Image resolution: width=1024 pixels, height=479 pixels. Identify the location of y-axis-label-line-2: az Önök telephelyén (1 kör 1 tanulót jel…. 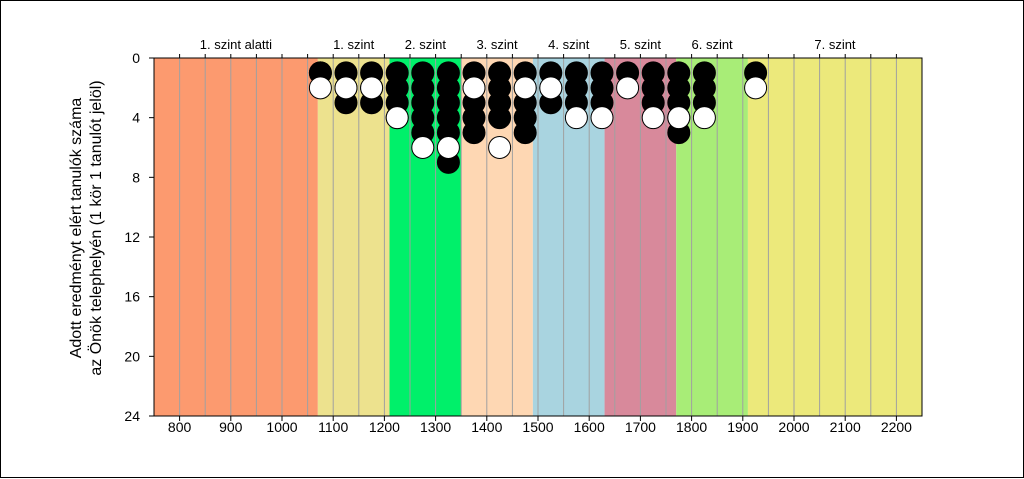
(96, 227).